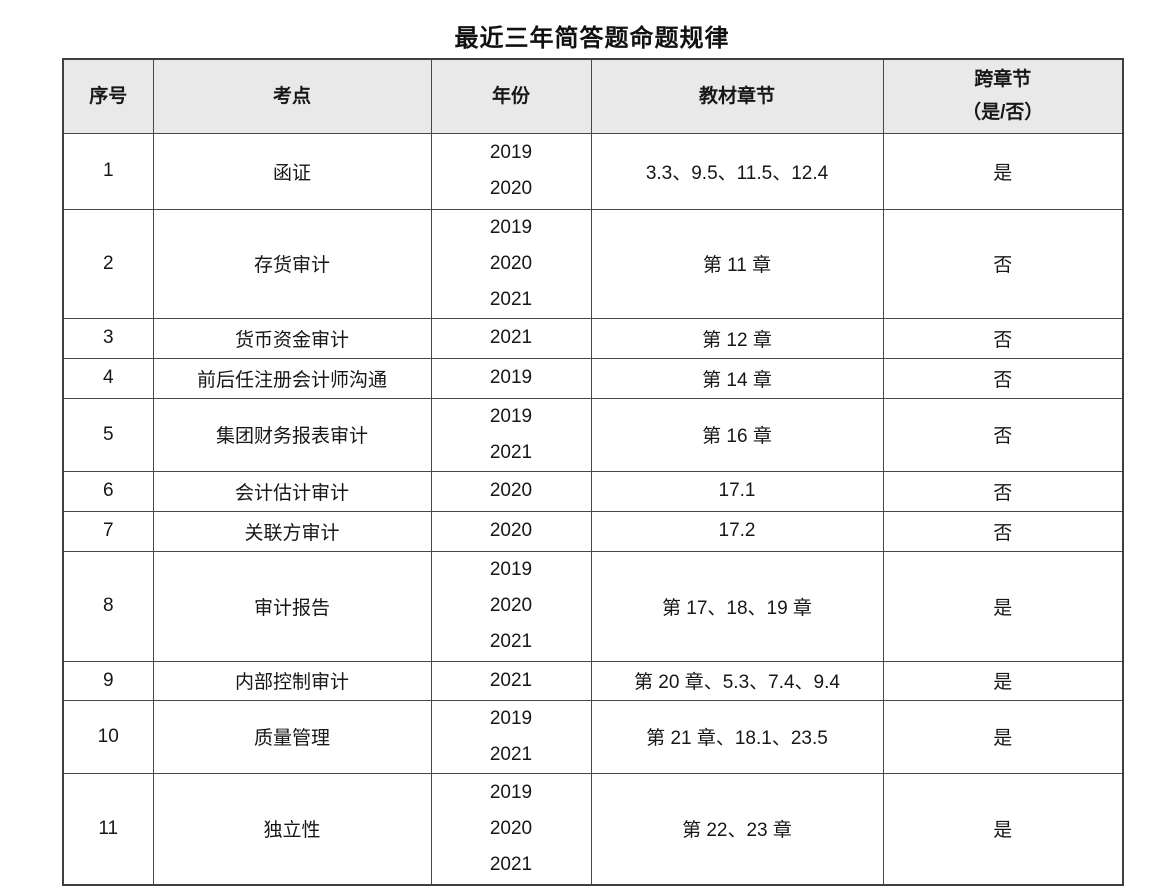 This screenshot has width=1169, height=888. I want to click on table-row: 7 关联方审计 2020 17.2 否, so click(593, 531).